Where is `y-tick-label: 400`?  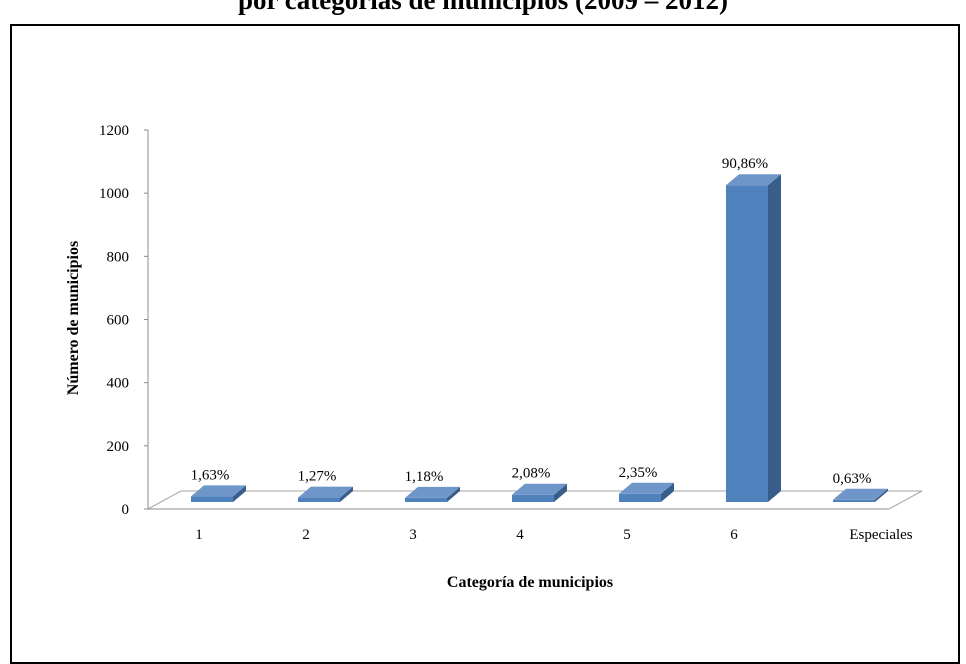
y-tick-label: 400 is located at coordinates (118, 384).